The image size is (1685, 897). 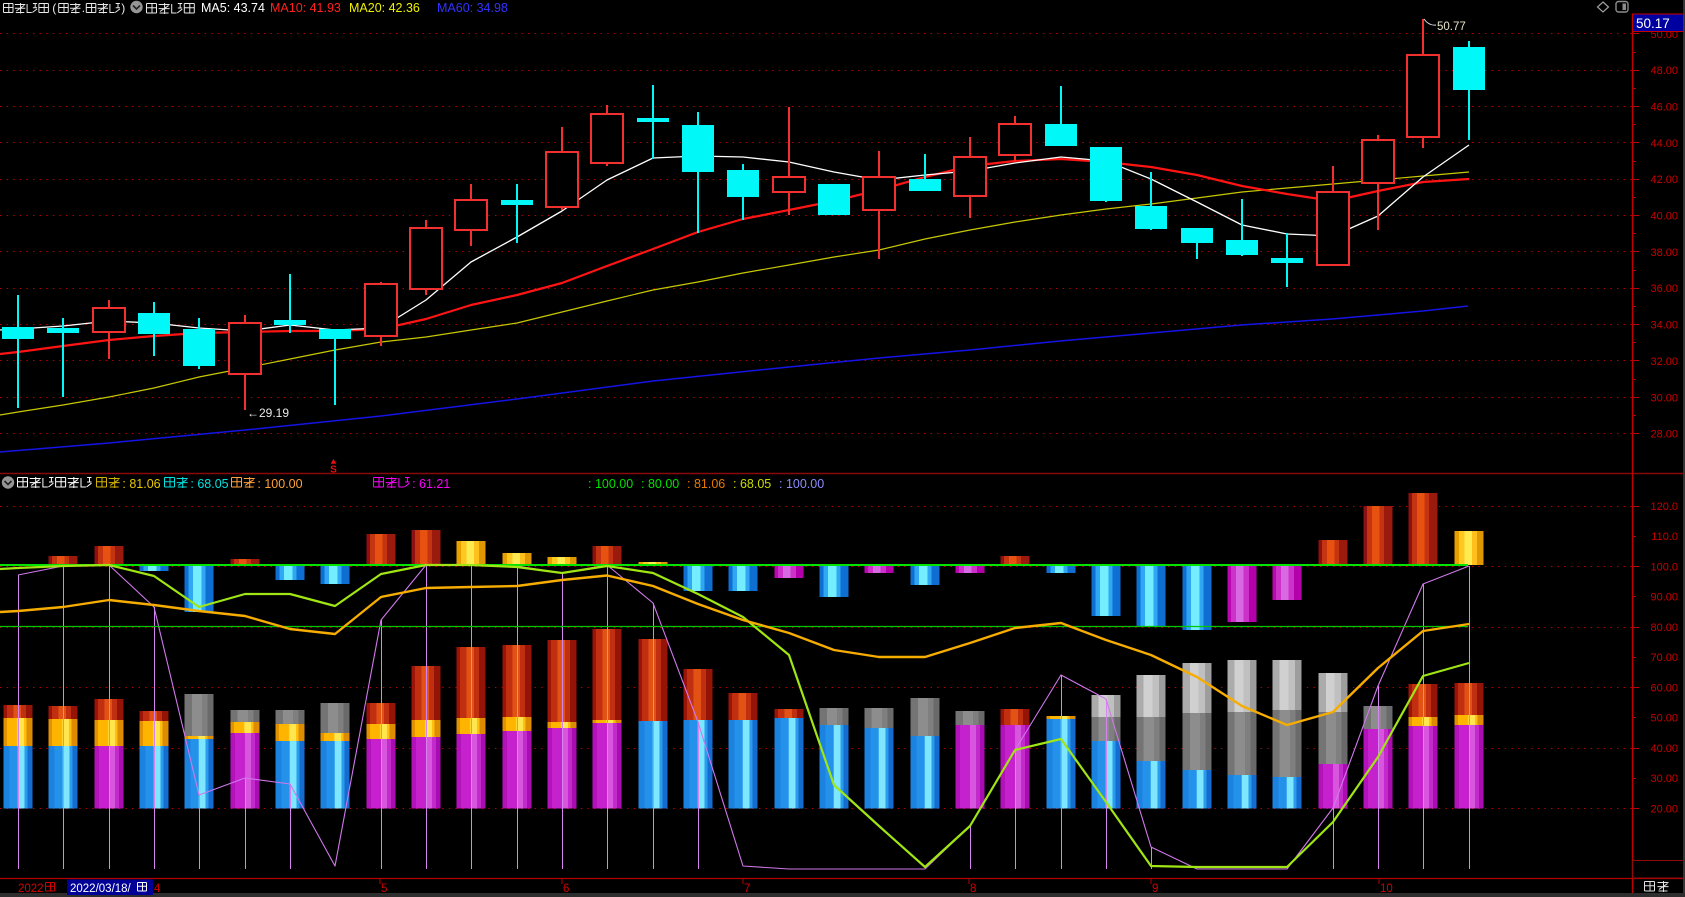 I want to click on svg-text: 6, so click(x=566, y=889).